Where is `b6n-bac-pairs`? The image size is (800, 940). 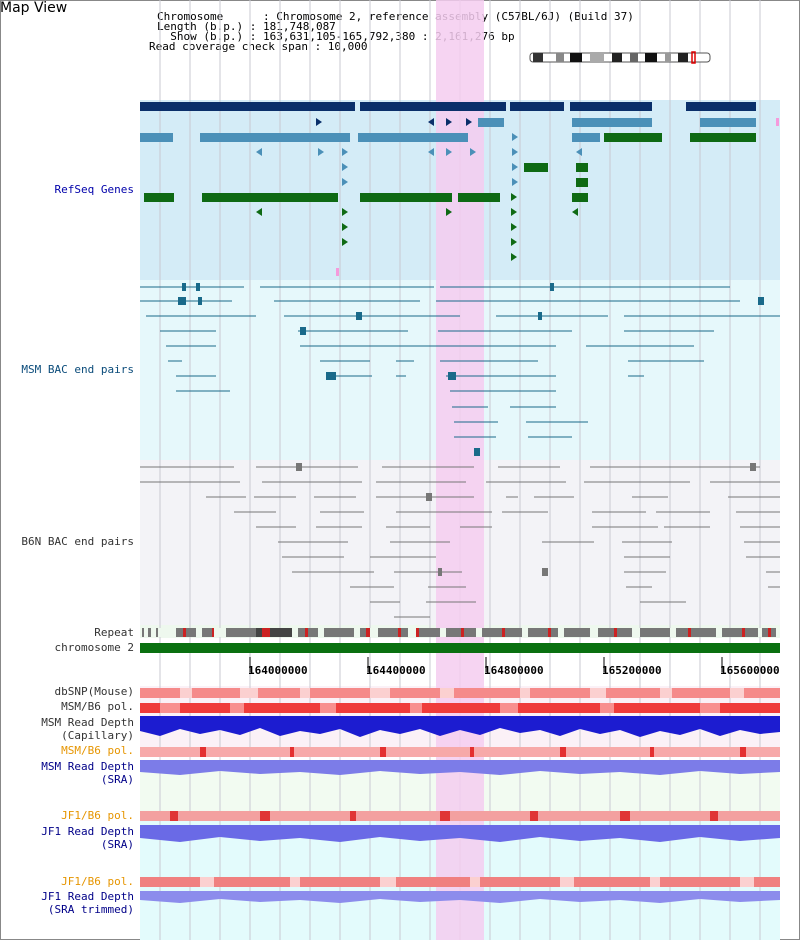
b6n-bac-pairs is located at coordinates (460, 542).